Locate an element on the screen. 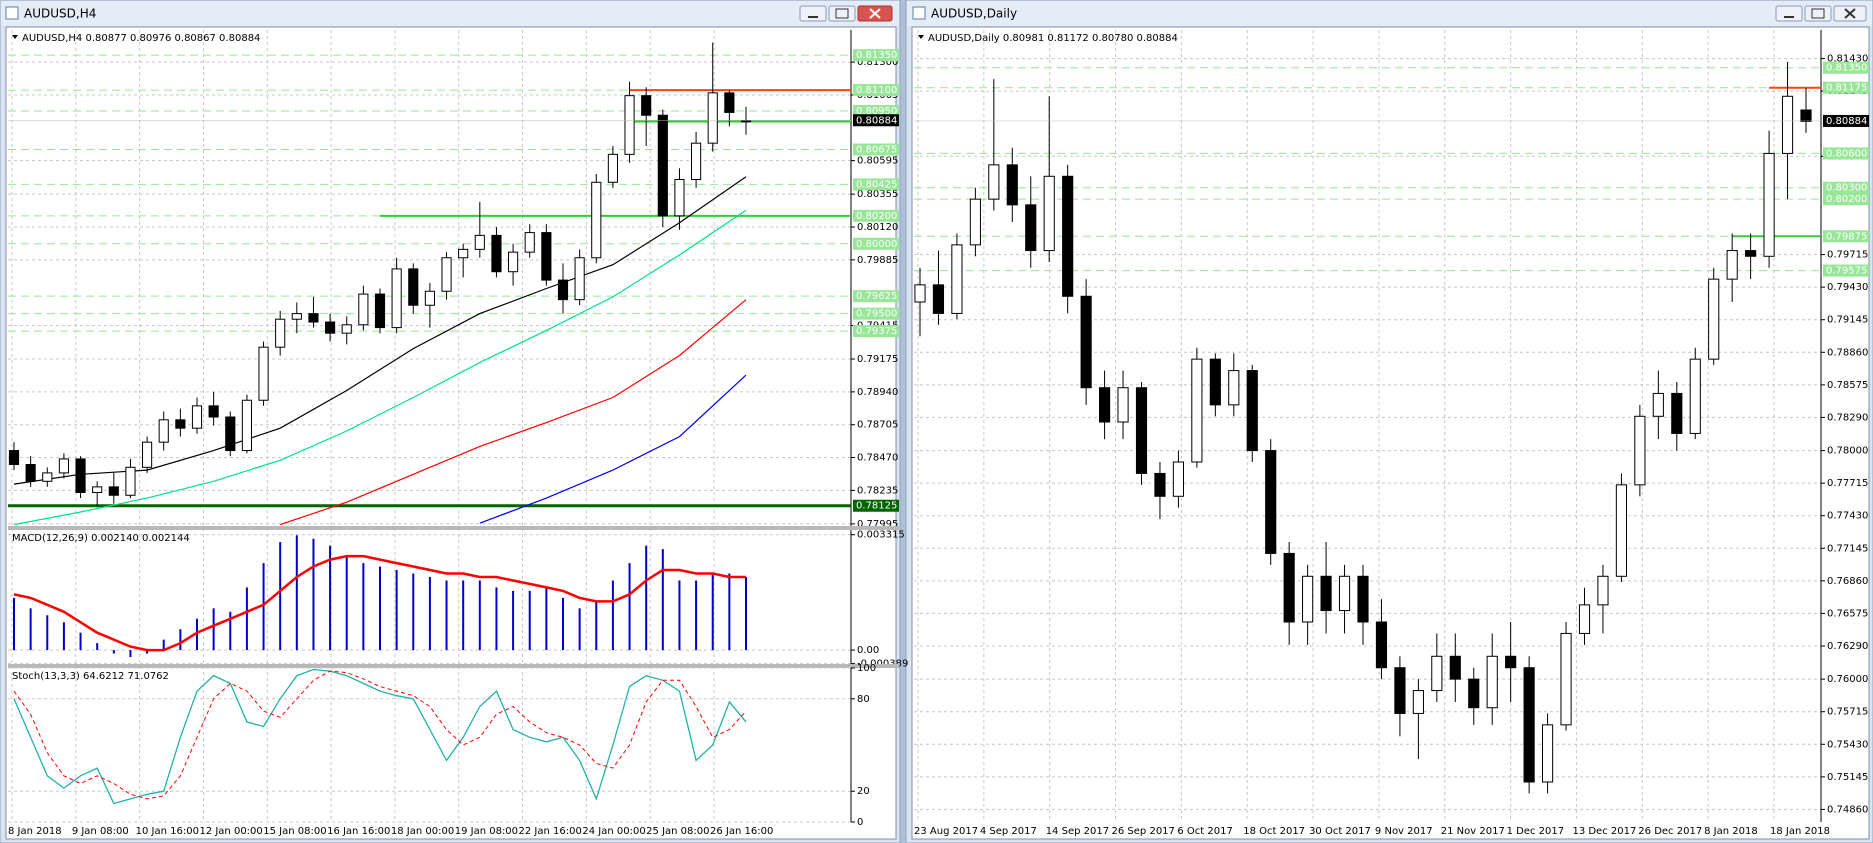 The image size is (1873, 843). level-label: 0.81100 is located at coordinates (876, 90).